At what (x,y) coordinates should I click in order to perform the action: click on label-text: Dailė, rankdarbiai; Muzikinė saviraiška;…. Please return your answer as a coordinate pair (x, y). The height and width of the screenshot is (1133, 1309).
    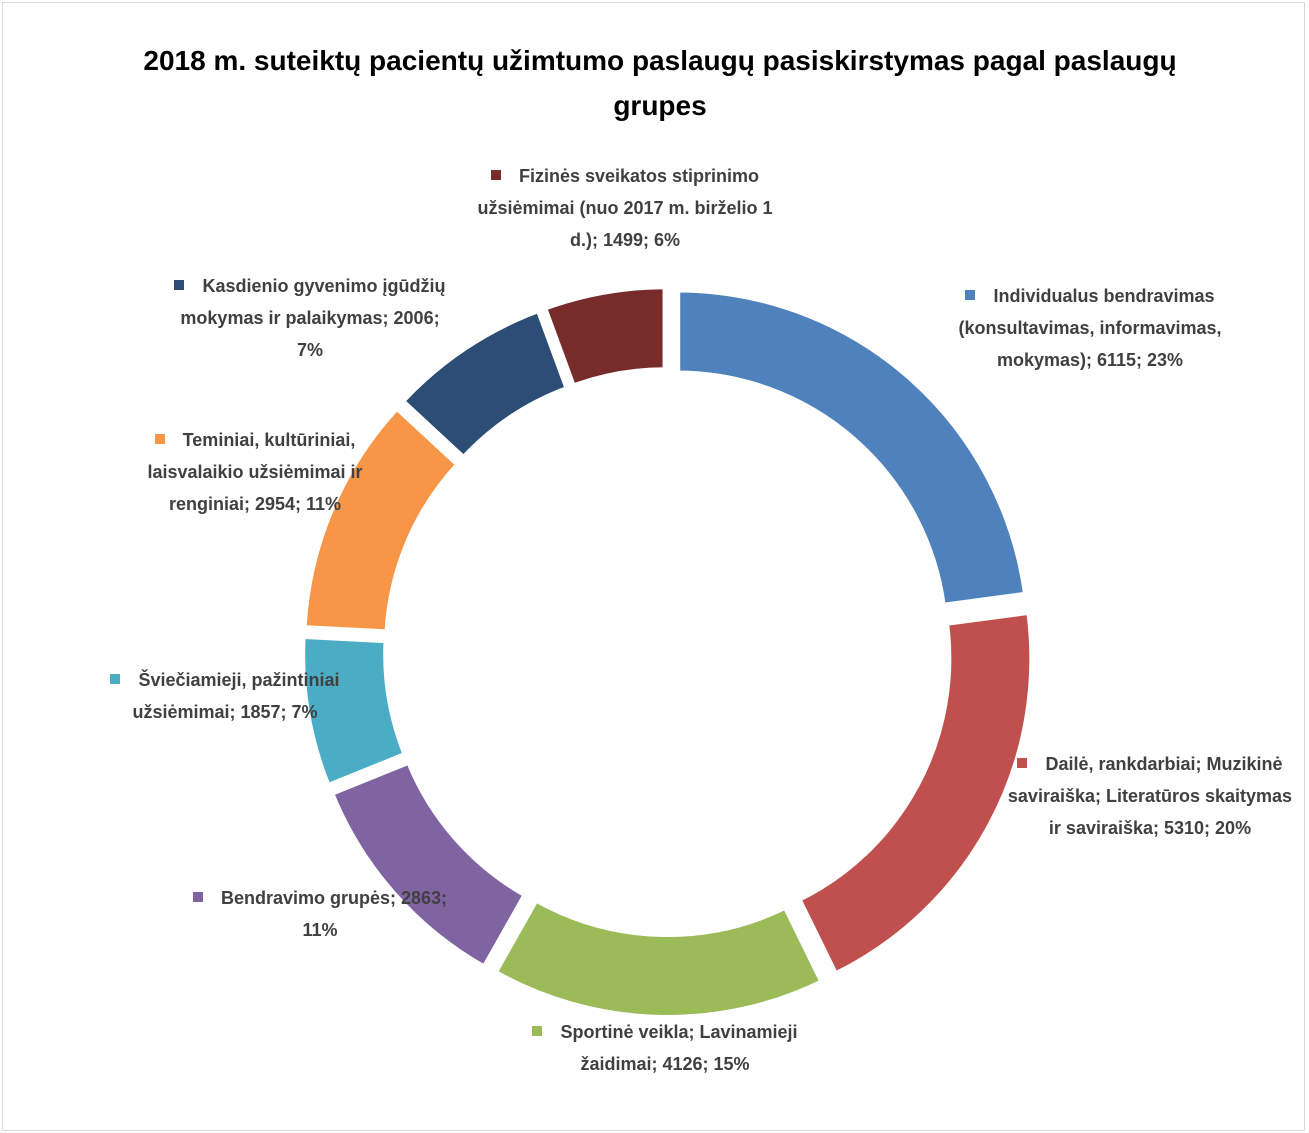
    Looking at the image, I should click on (1150, 796).